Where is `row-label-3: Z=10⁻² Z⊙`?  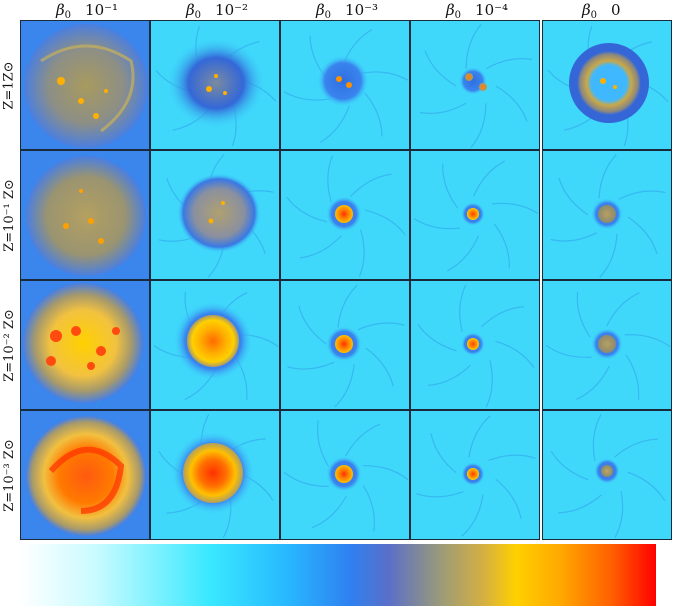
row-label-3: Z=10⁻² Z⊙ is located at coordinates (9, 345).